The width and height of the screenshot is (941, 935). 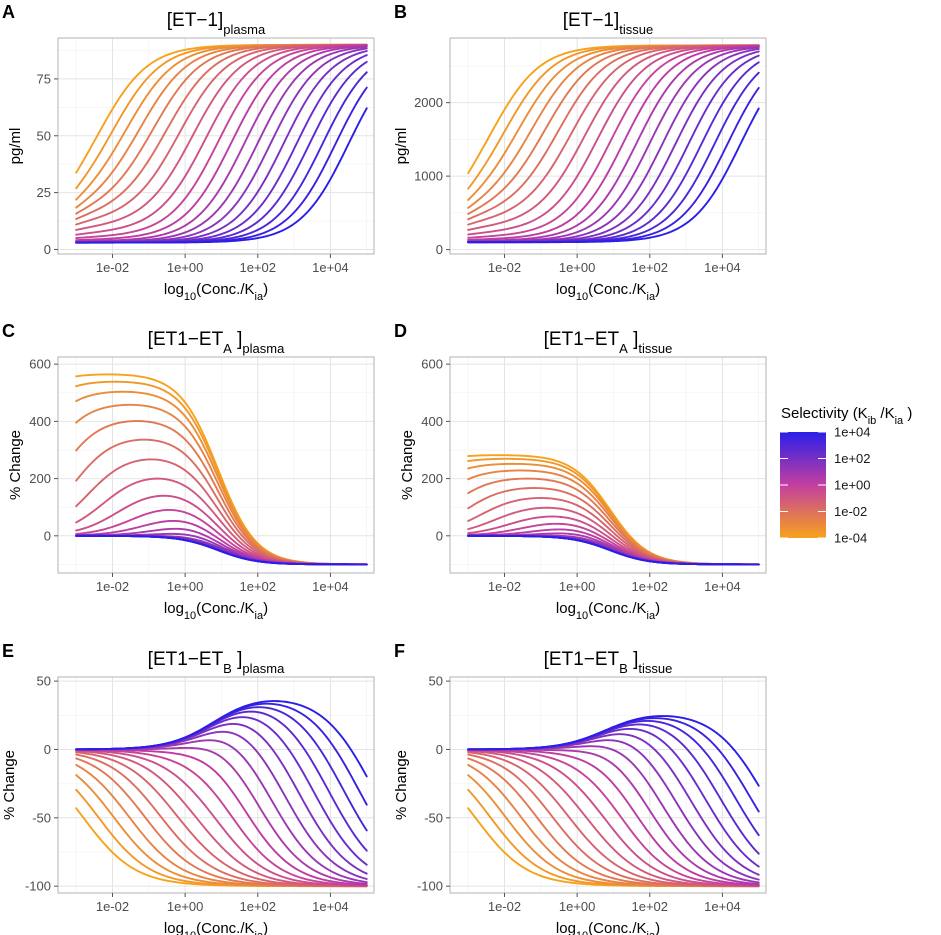 What do you see at coordinates (852, 485) in the screenshot?
I see `legend-label: 1e+00` at bounding box center [852, 485].